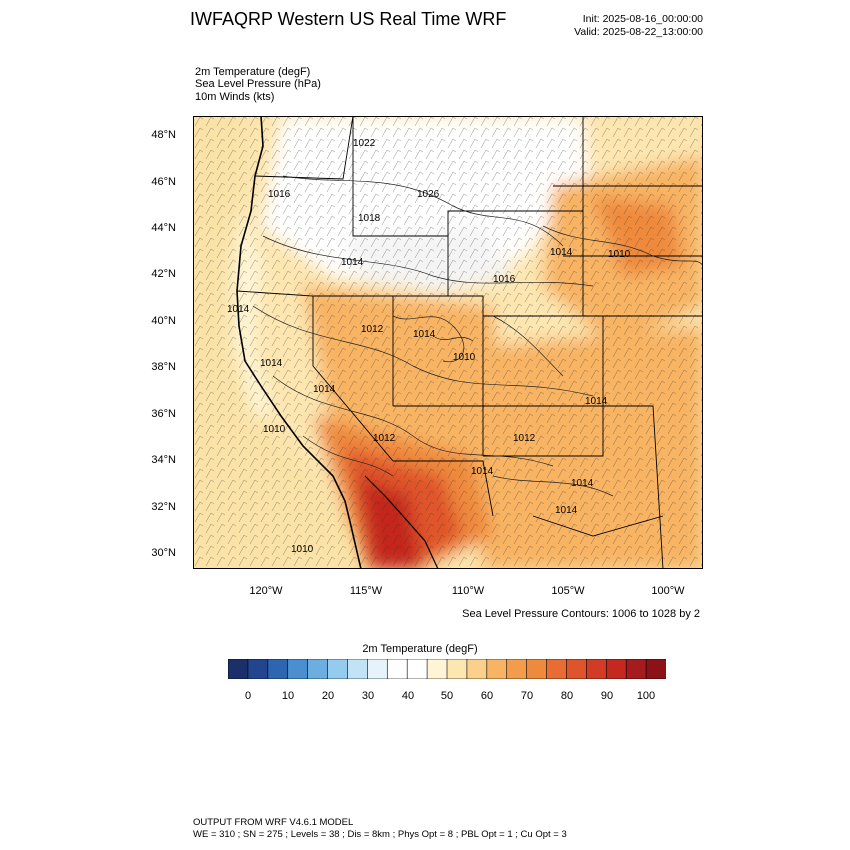  What do you see at coordinates (248, 696) in the screenshot?
I see `colorbar-tick: 0` at bounding box center [248, 696].